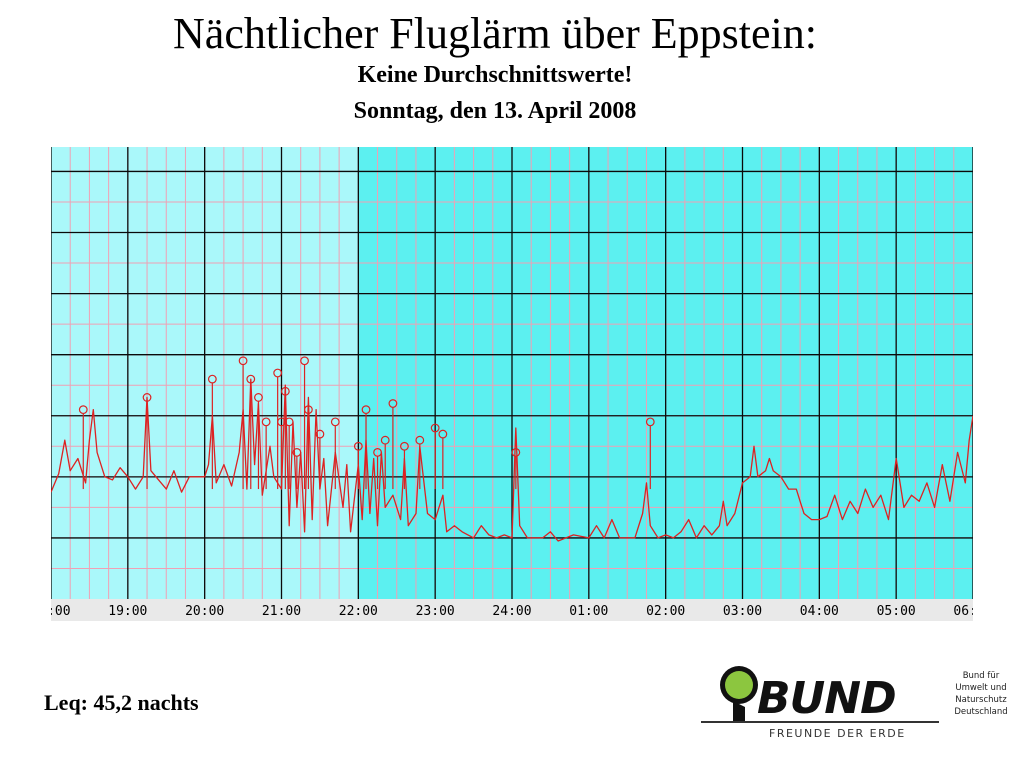 This screenshot has height=768, width=1024. I want to click on tree-logo-icon, so click(739, 694).